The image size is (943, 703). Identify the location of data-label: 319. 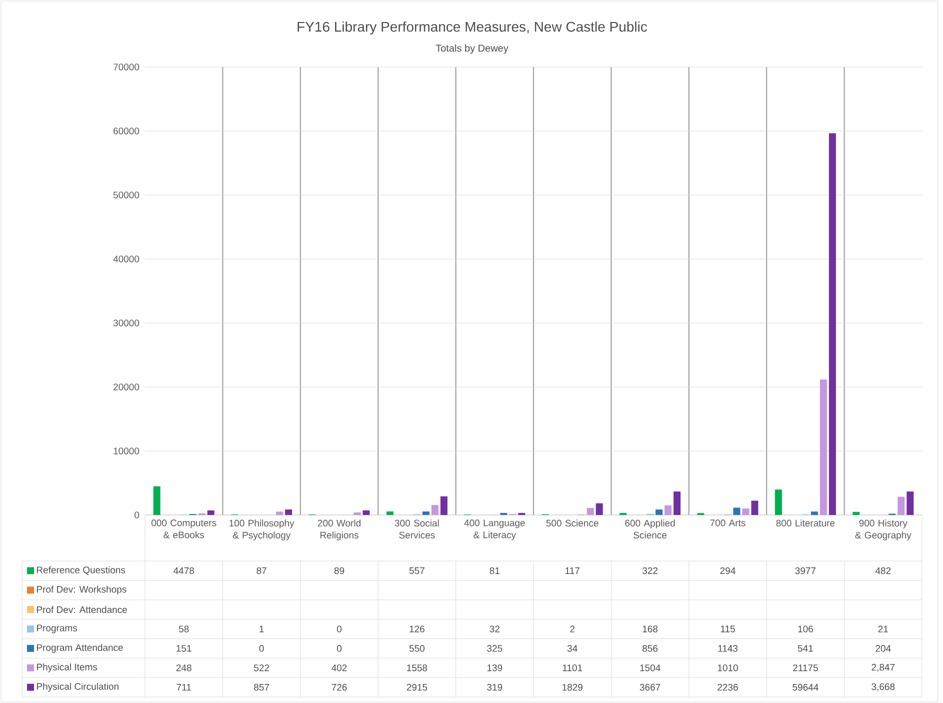
(494, 687).